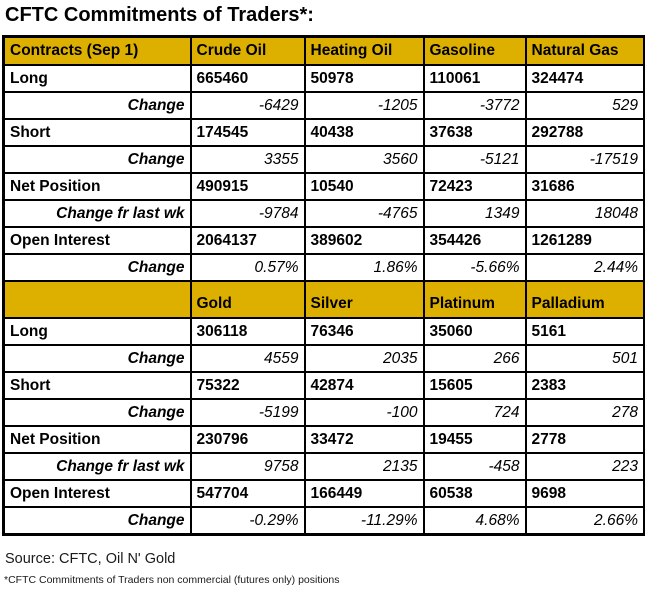  What do you see at coordinates (364, 331) in the screenshot?
I see `cell-value: 76346` at bounding box center [364, 331].